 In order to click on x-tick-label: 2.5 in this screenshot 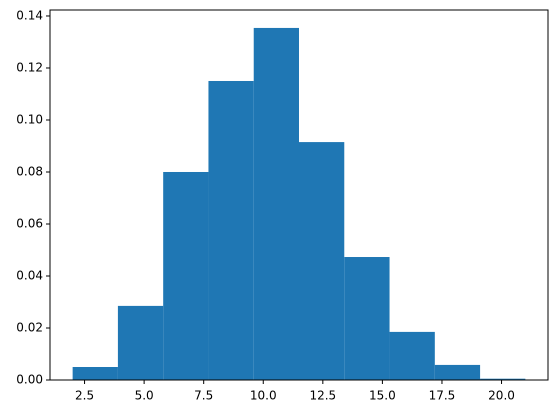, I will do `click(84, 396)`.